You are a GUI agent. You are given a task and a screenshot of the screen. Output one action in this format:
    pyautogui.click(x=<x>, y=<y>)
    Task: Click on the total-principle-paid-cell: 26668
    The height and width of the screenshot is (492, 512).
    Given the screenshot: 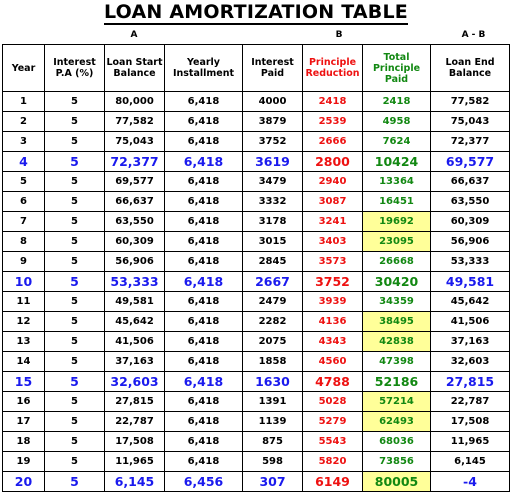 What is the action you would take?
    pyautogui.click(x=396, y=261)
    